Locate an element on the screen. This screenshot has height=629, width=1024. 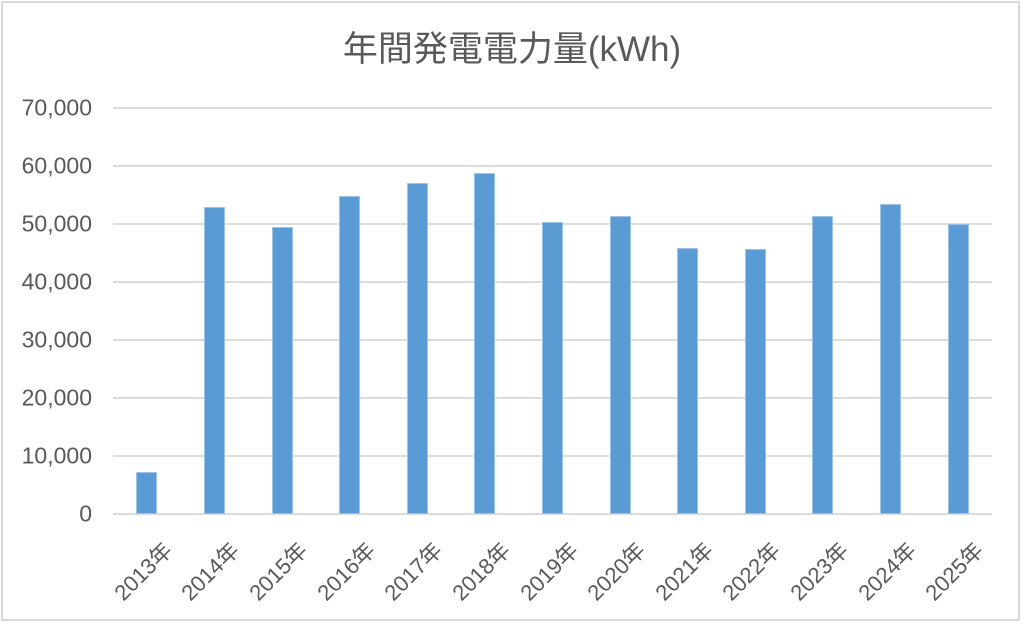
bar-2023 is located at coordinates (823, 364).